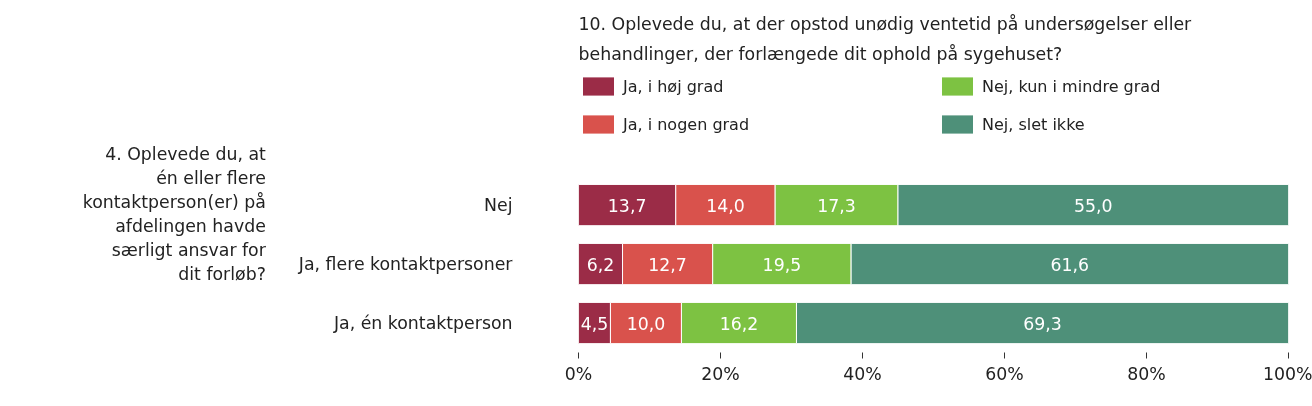  I want to click on data-label: 13,7, so click(627, 205).